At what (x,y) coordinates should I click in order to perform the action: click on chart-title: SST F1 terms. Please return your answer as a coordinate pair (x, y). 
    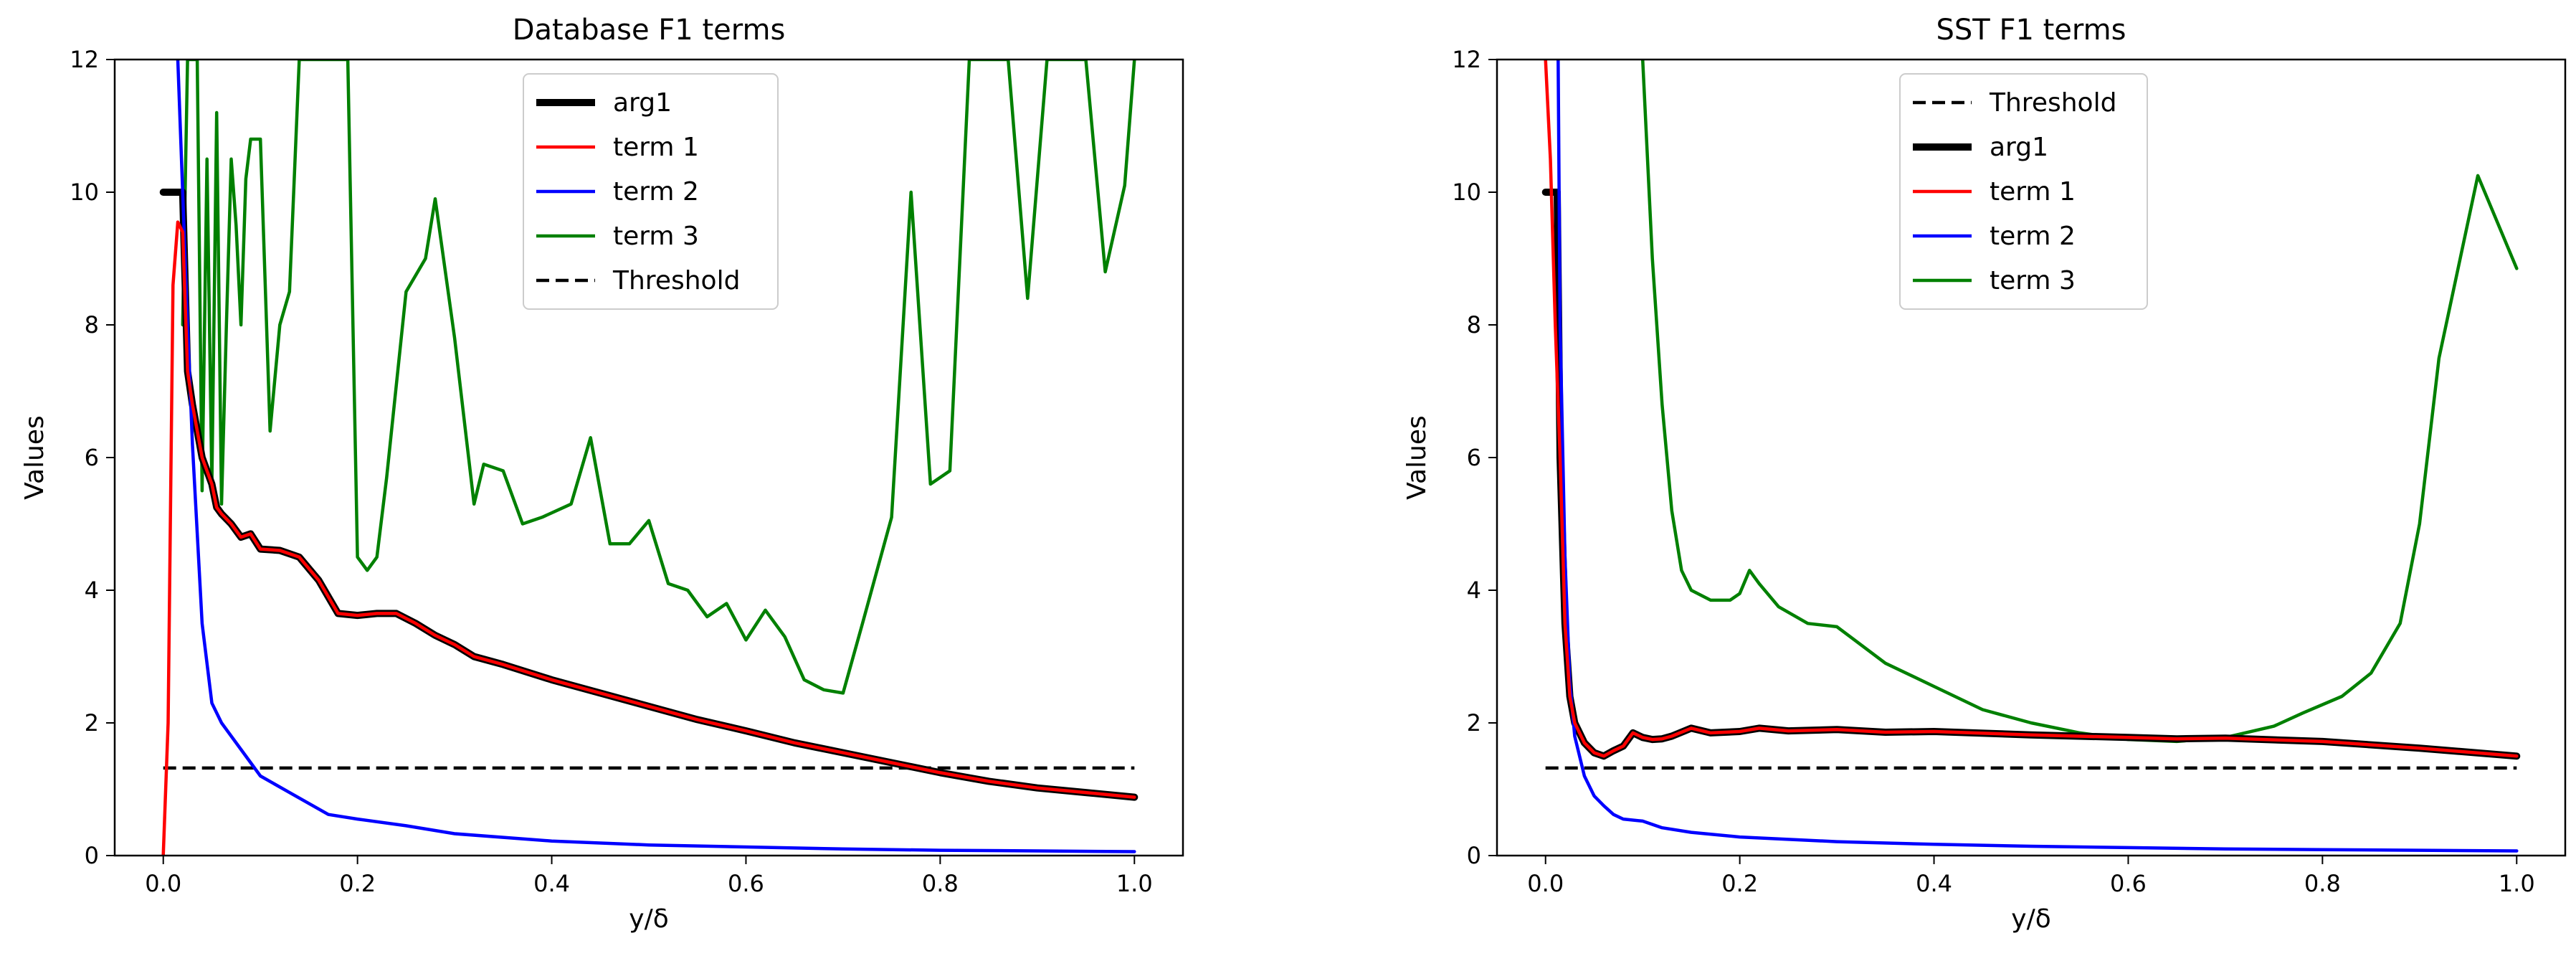
    Looking at the image, I should click on (2031, 30).